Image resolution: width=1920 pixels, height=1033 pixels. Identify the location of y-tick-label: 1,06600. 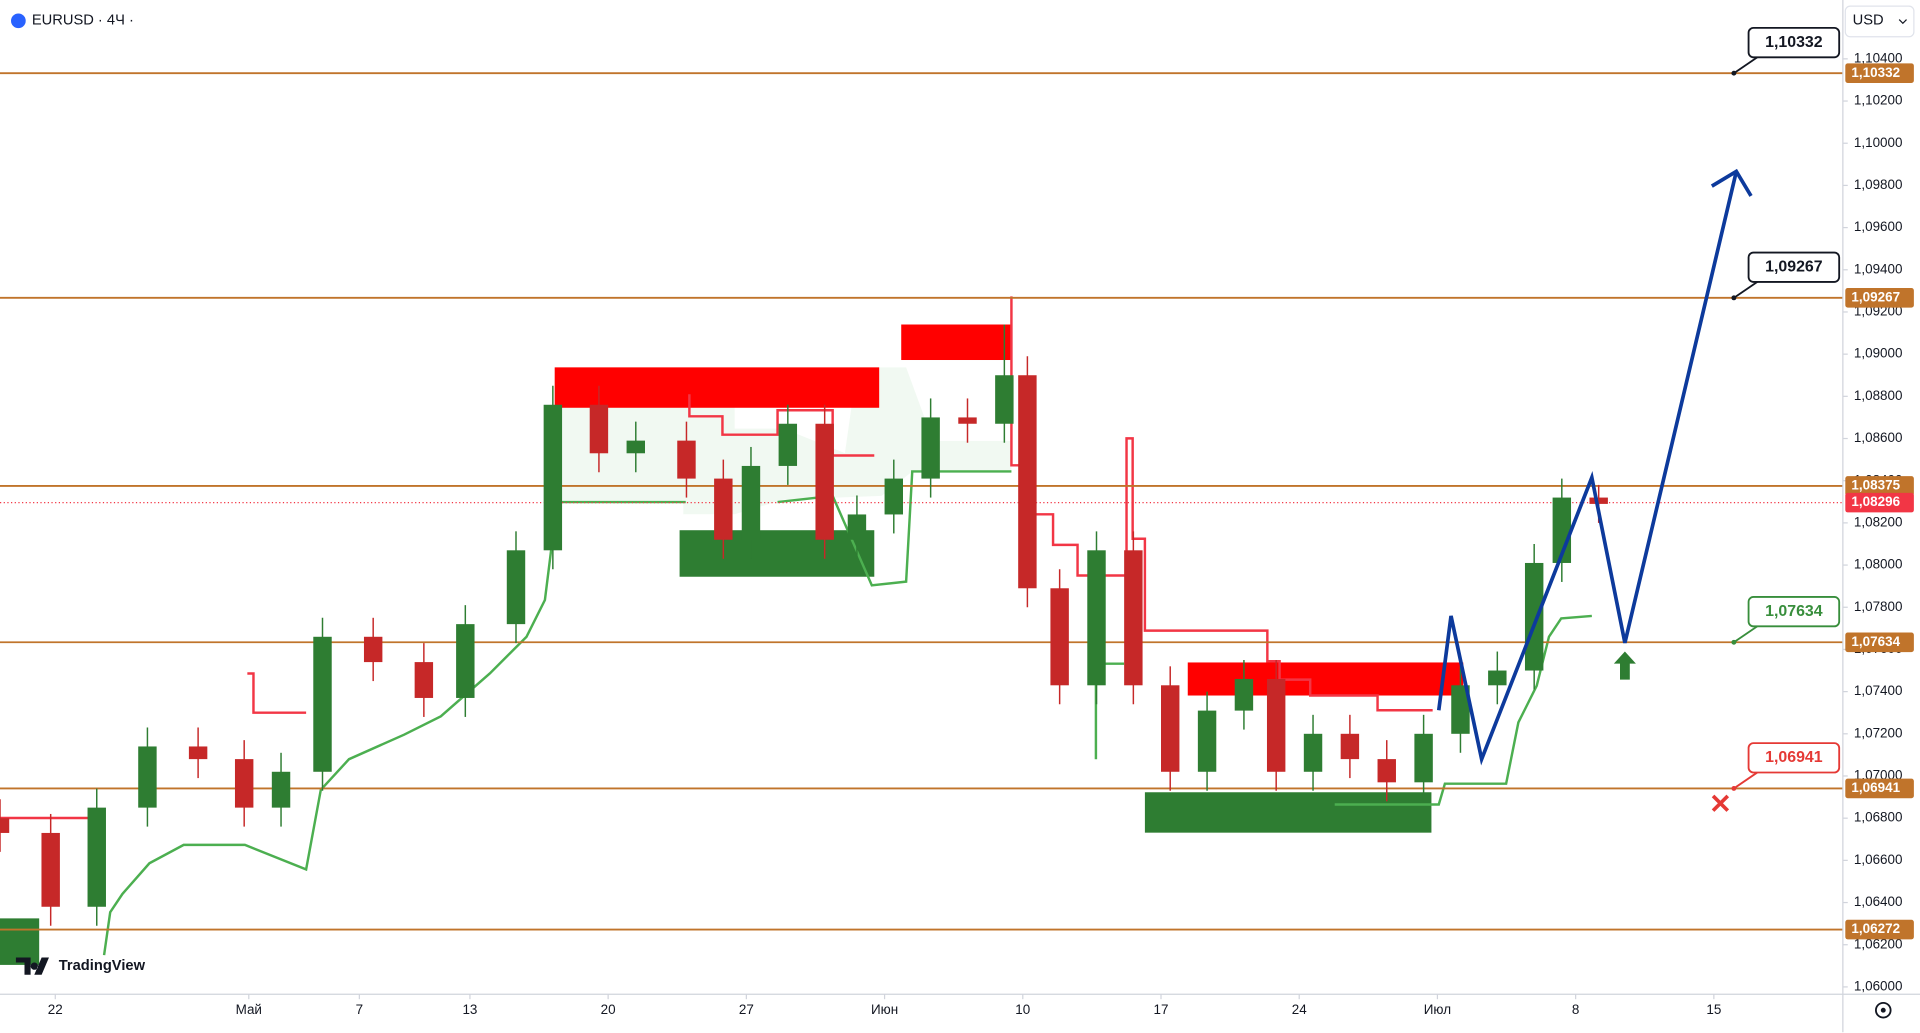
(1878, 859).